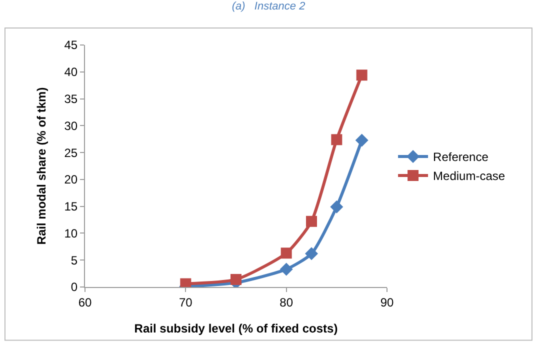 The height and width of the screenshot is (347, 537). What do you see at coordinates (71, 207) in the screenshot?
I see `y-tick-label: 15` at bounding box center [71, 207].